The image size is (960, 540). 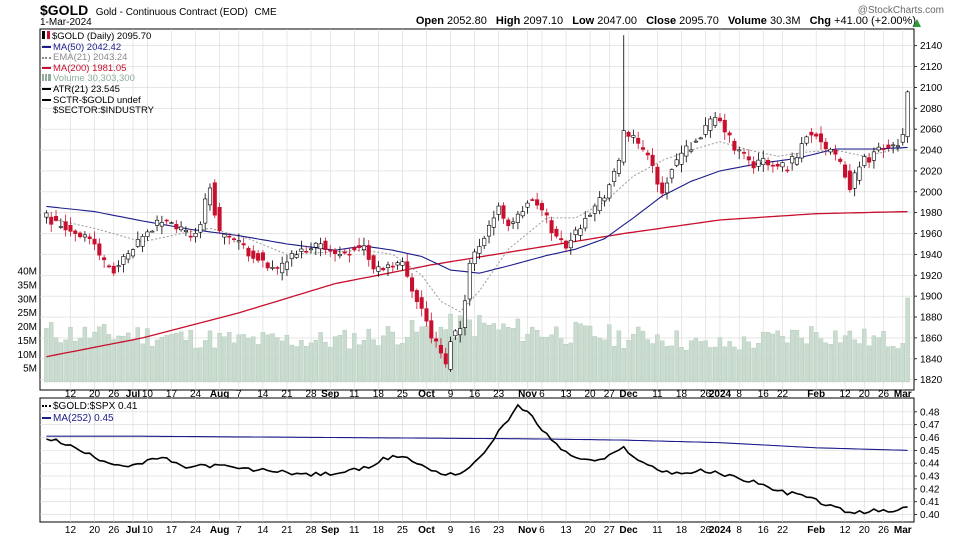 What do you see at coordinates (98, 58) in the screenshot?
I see `legend-item-ema21: EMA(21) 2043.24` at bounding box center [98, 58].